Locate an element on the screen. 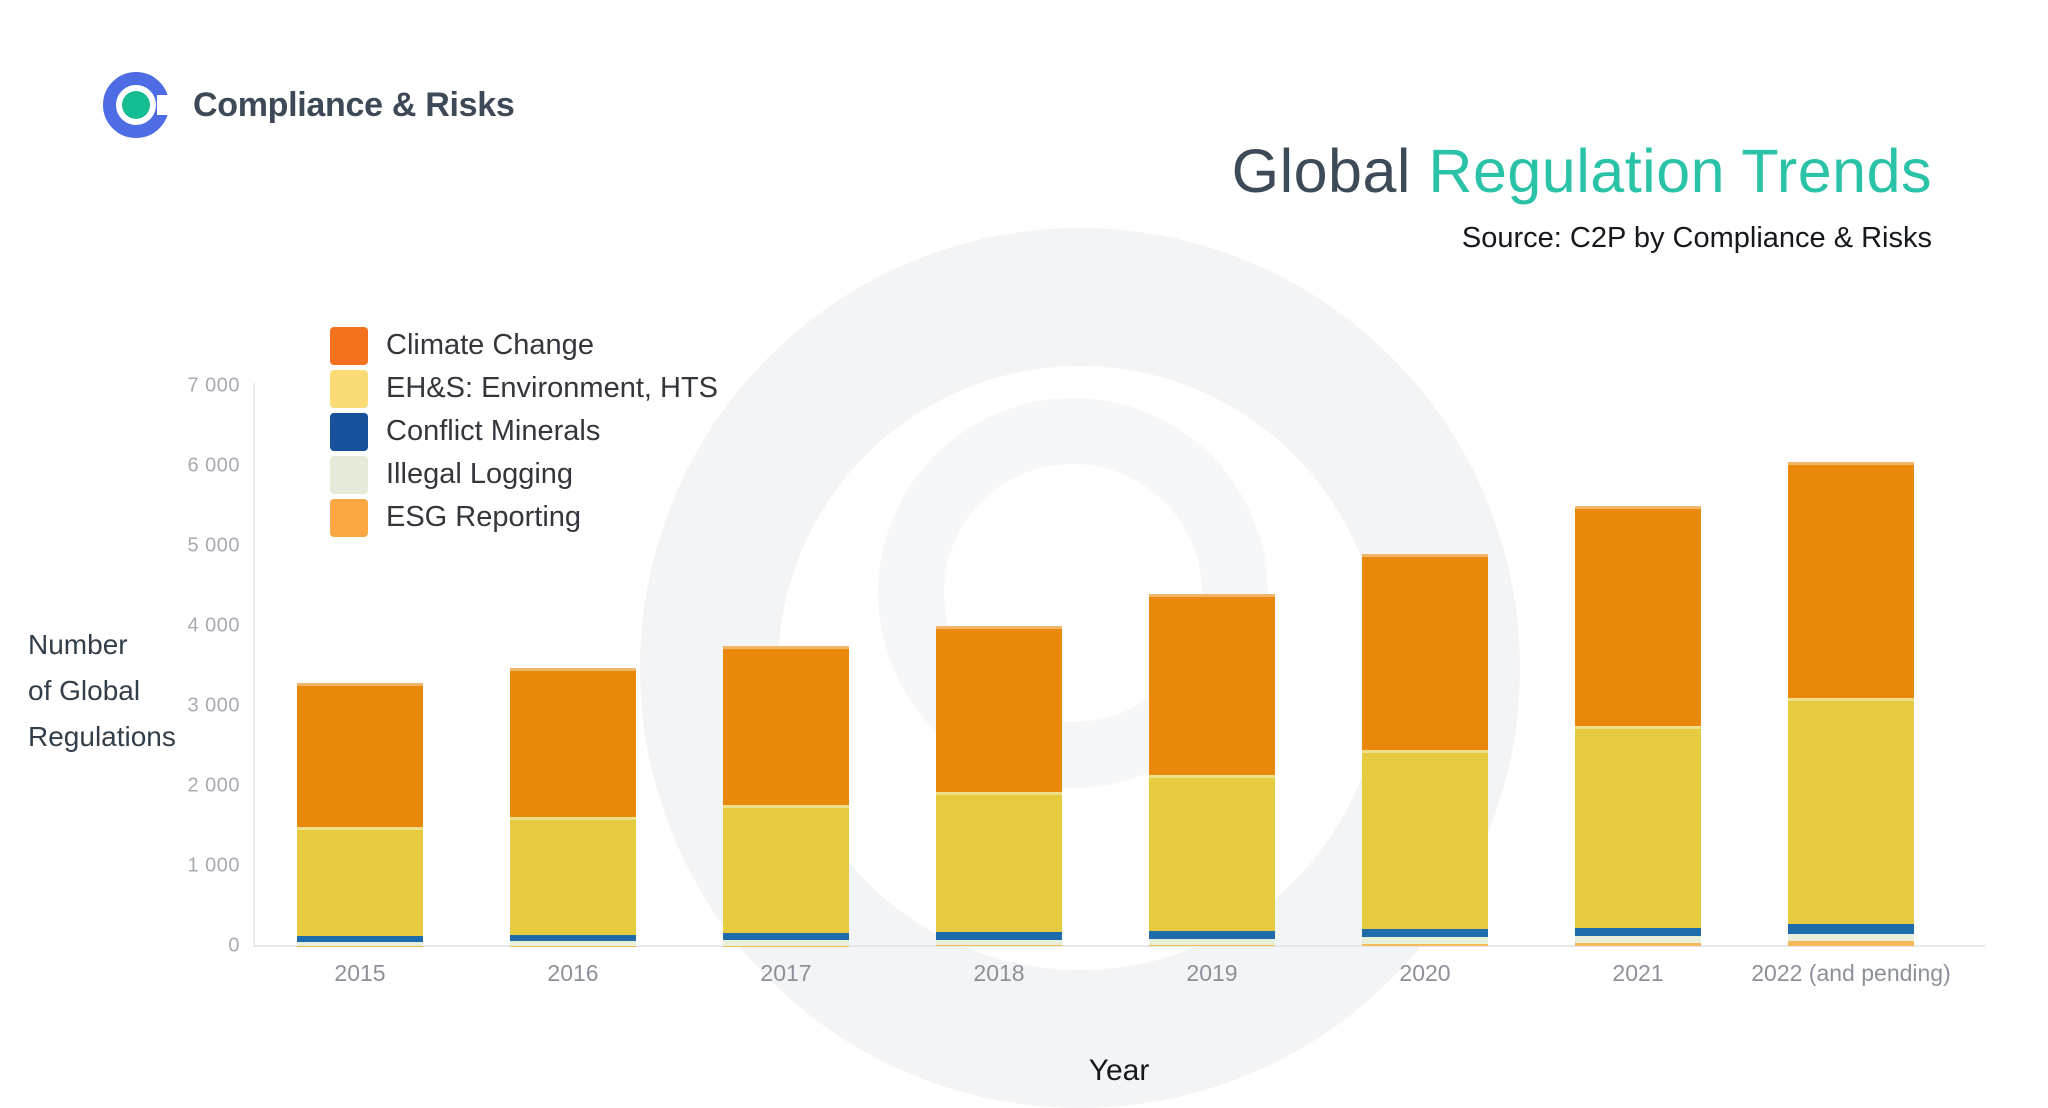  brand-name: Compliance & Risks is located at coordinates (354, 104).